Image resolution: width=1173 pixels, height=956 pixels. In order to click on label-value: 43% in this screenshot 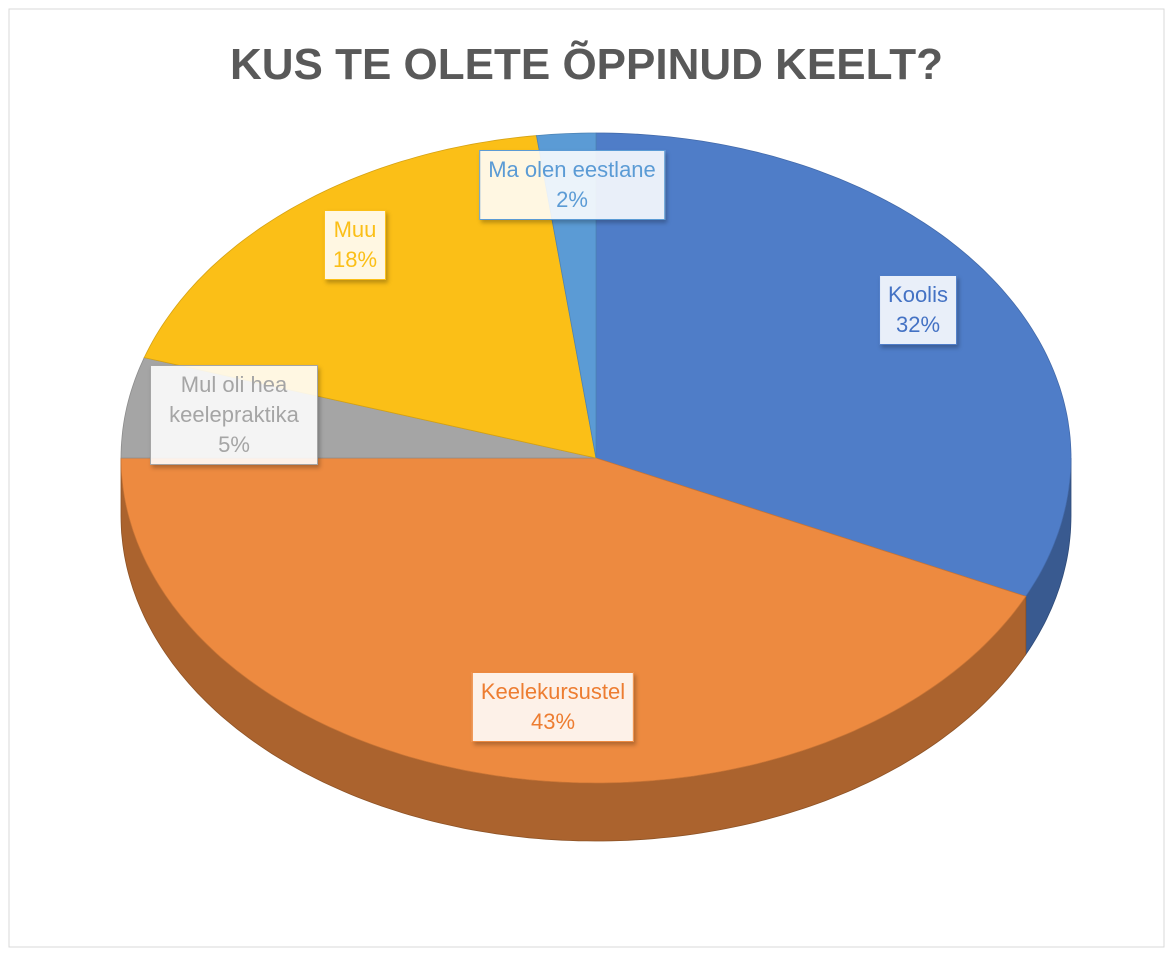, I will do `click(553, 721)`.